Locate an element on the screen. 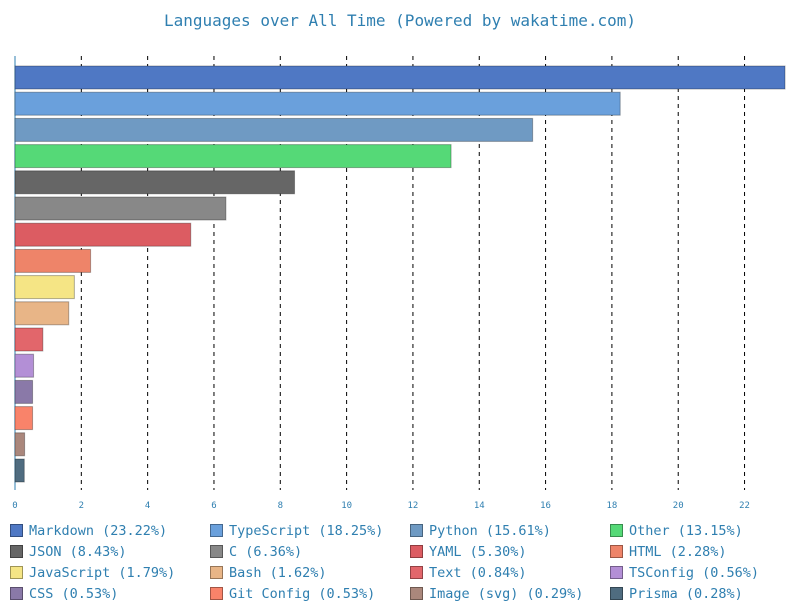 This screenshot has width=800, height=604. x-tick-label: 18 is located at coordinates (611, 506).